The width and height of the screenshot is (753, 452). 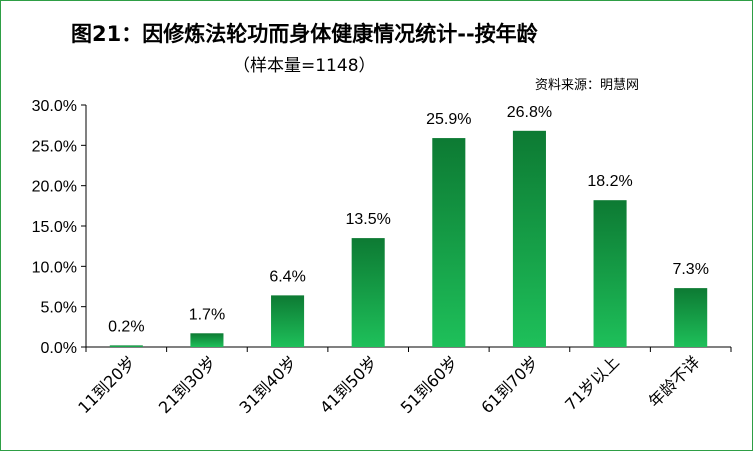 What do you see at coordinates (348, 384) in the screenshot?
I see `category-label: 41到50岁` at bounding box center [348, 384].